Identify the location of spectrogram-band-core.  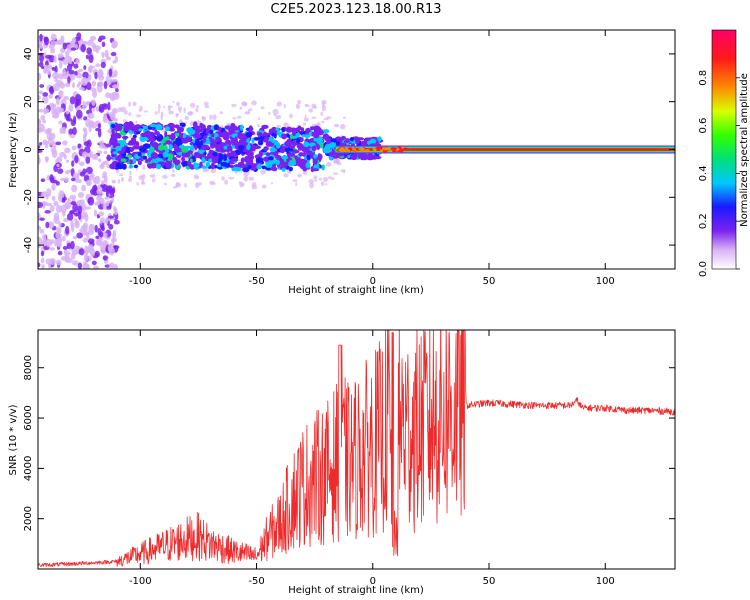
(507, 149).